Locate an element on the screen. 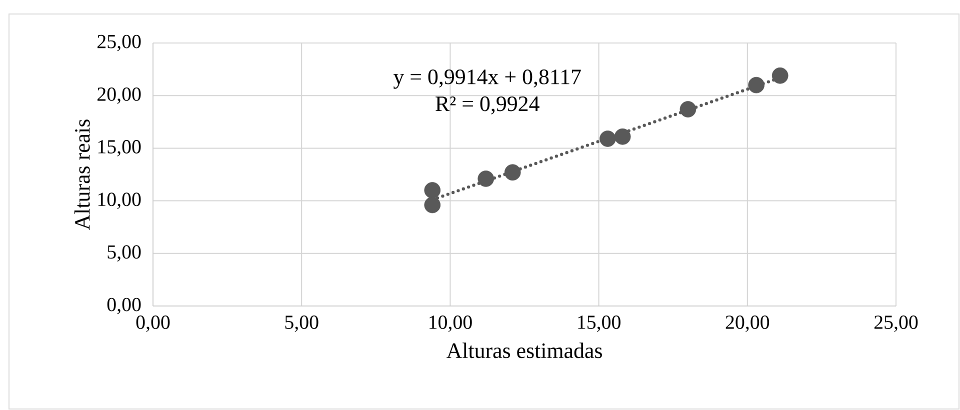 The height and width of the screenshot is (410, 960). y-tick-label: 25,00 is located at coordinates (119, 43).